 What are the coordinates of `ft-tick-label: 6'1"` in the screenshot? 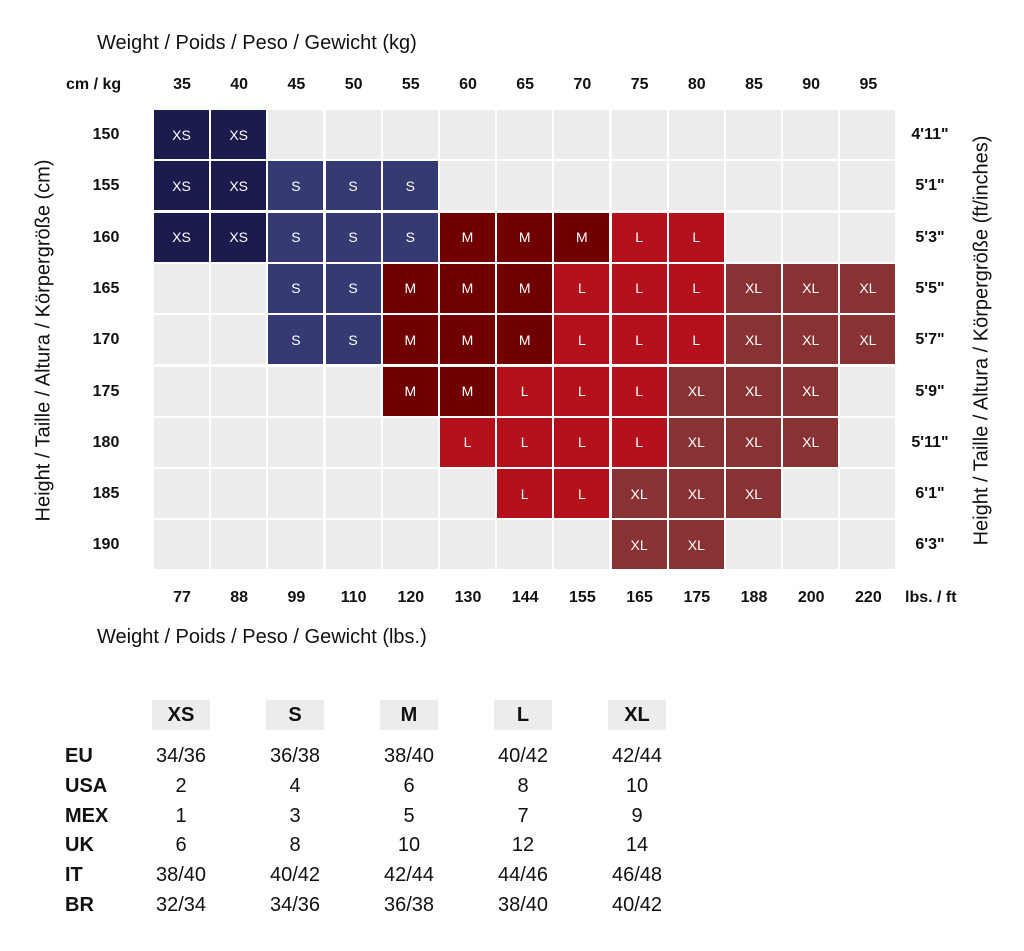 It's located at (930, 494).